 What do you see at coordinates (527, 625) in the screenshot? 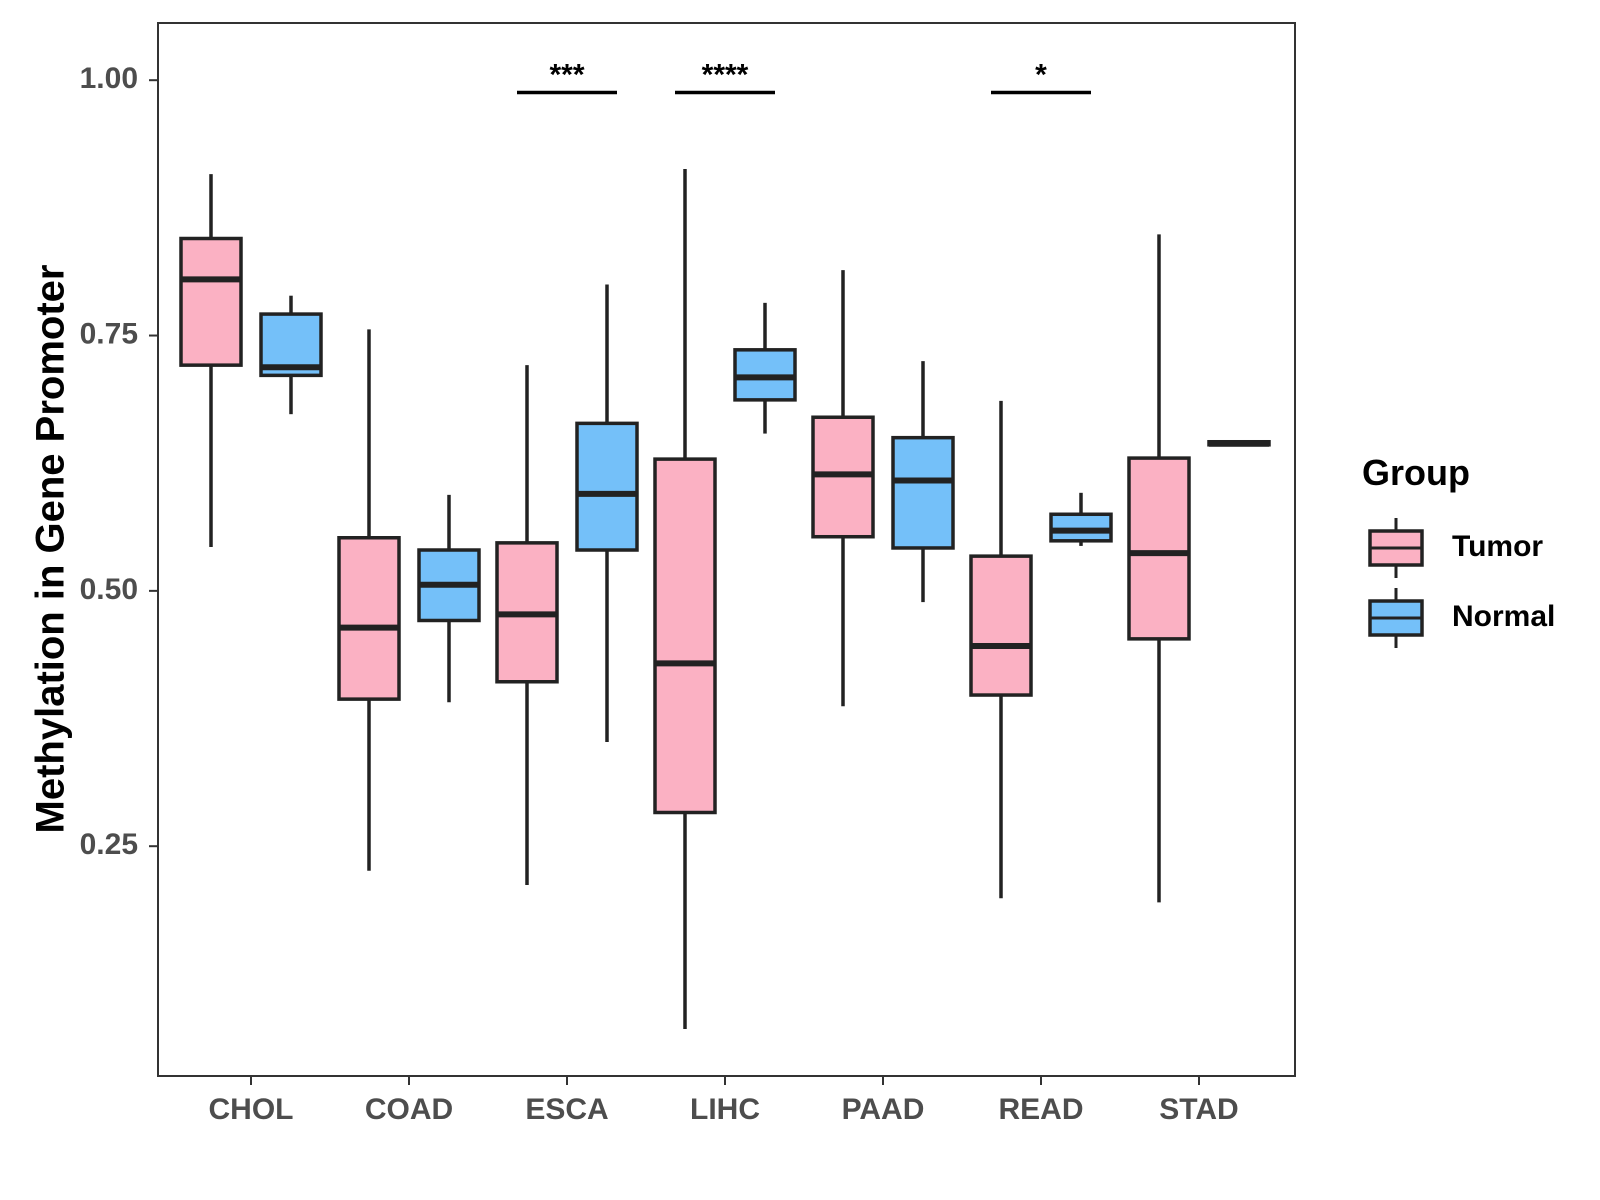
I see `box-tumor-esca` at bounding box center [527, 625].